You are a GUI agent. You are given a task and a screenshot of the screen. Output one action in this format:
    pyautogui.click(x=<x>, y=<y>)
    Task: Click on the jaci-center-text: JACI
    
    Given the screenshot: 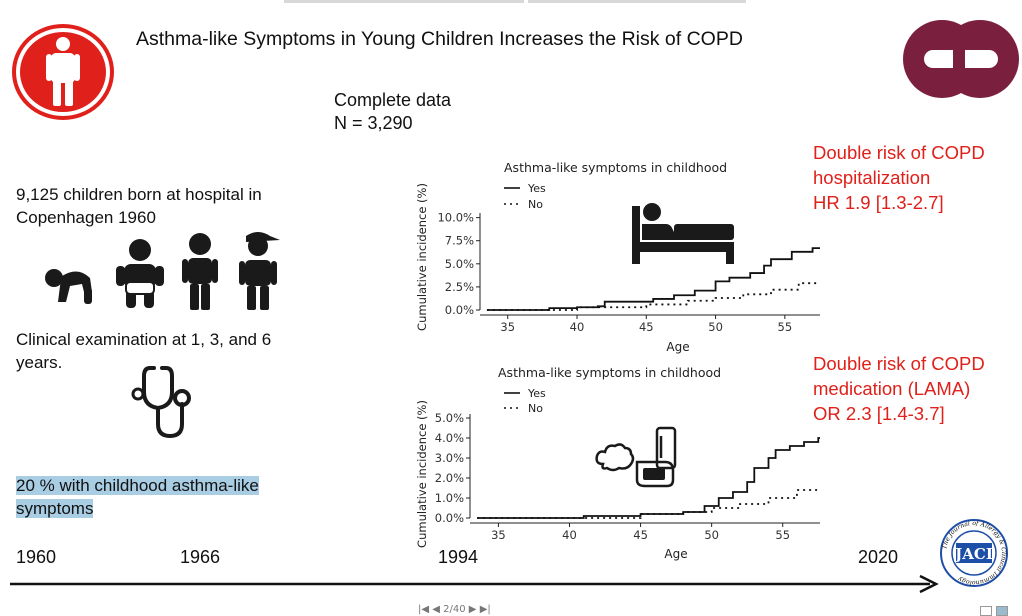 What is the action you would take?
    pyautogui.click(x=973, y=554)
    